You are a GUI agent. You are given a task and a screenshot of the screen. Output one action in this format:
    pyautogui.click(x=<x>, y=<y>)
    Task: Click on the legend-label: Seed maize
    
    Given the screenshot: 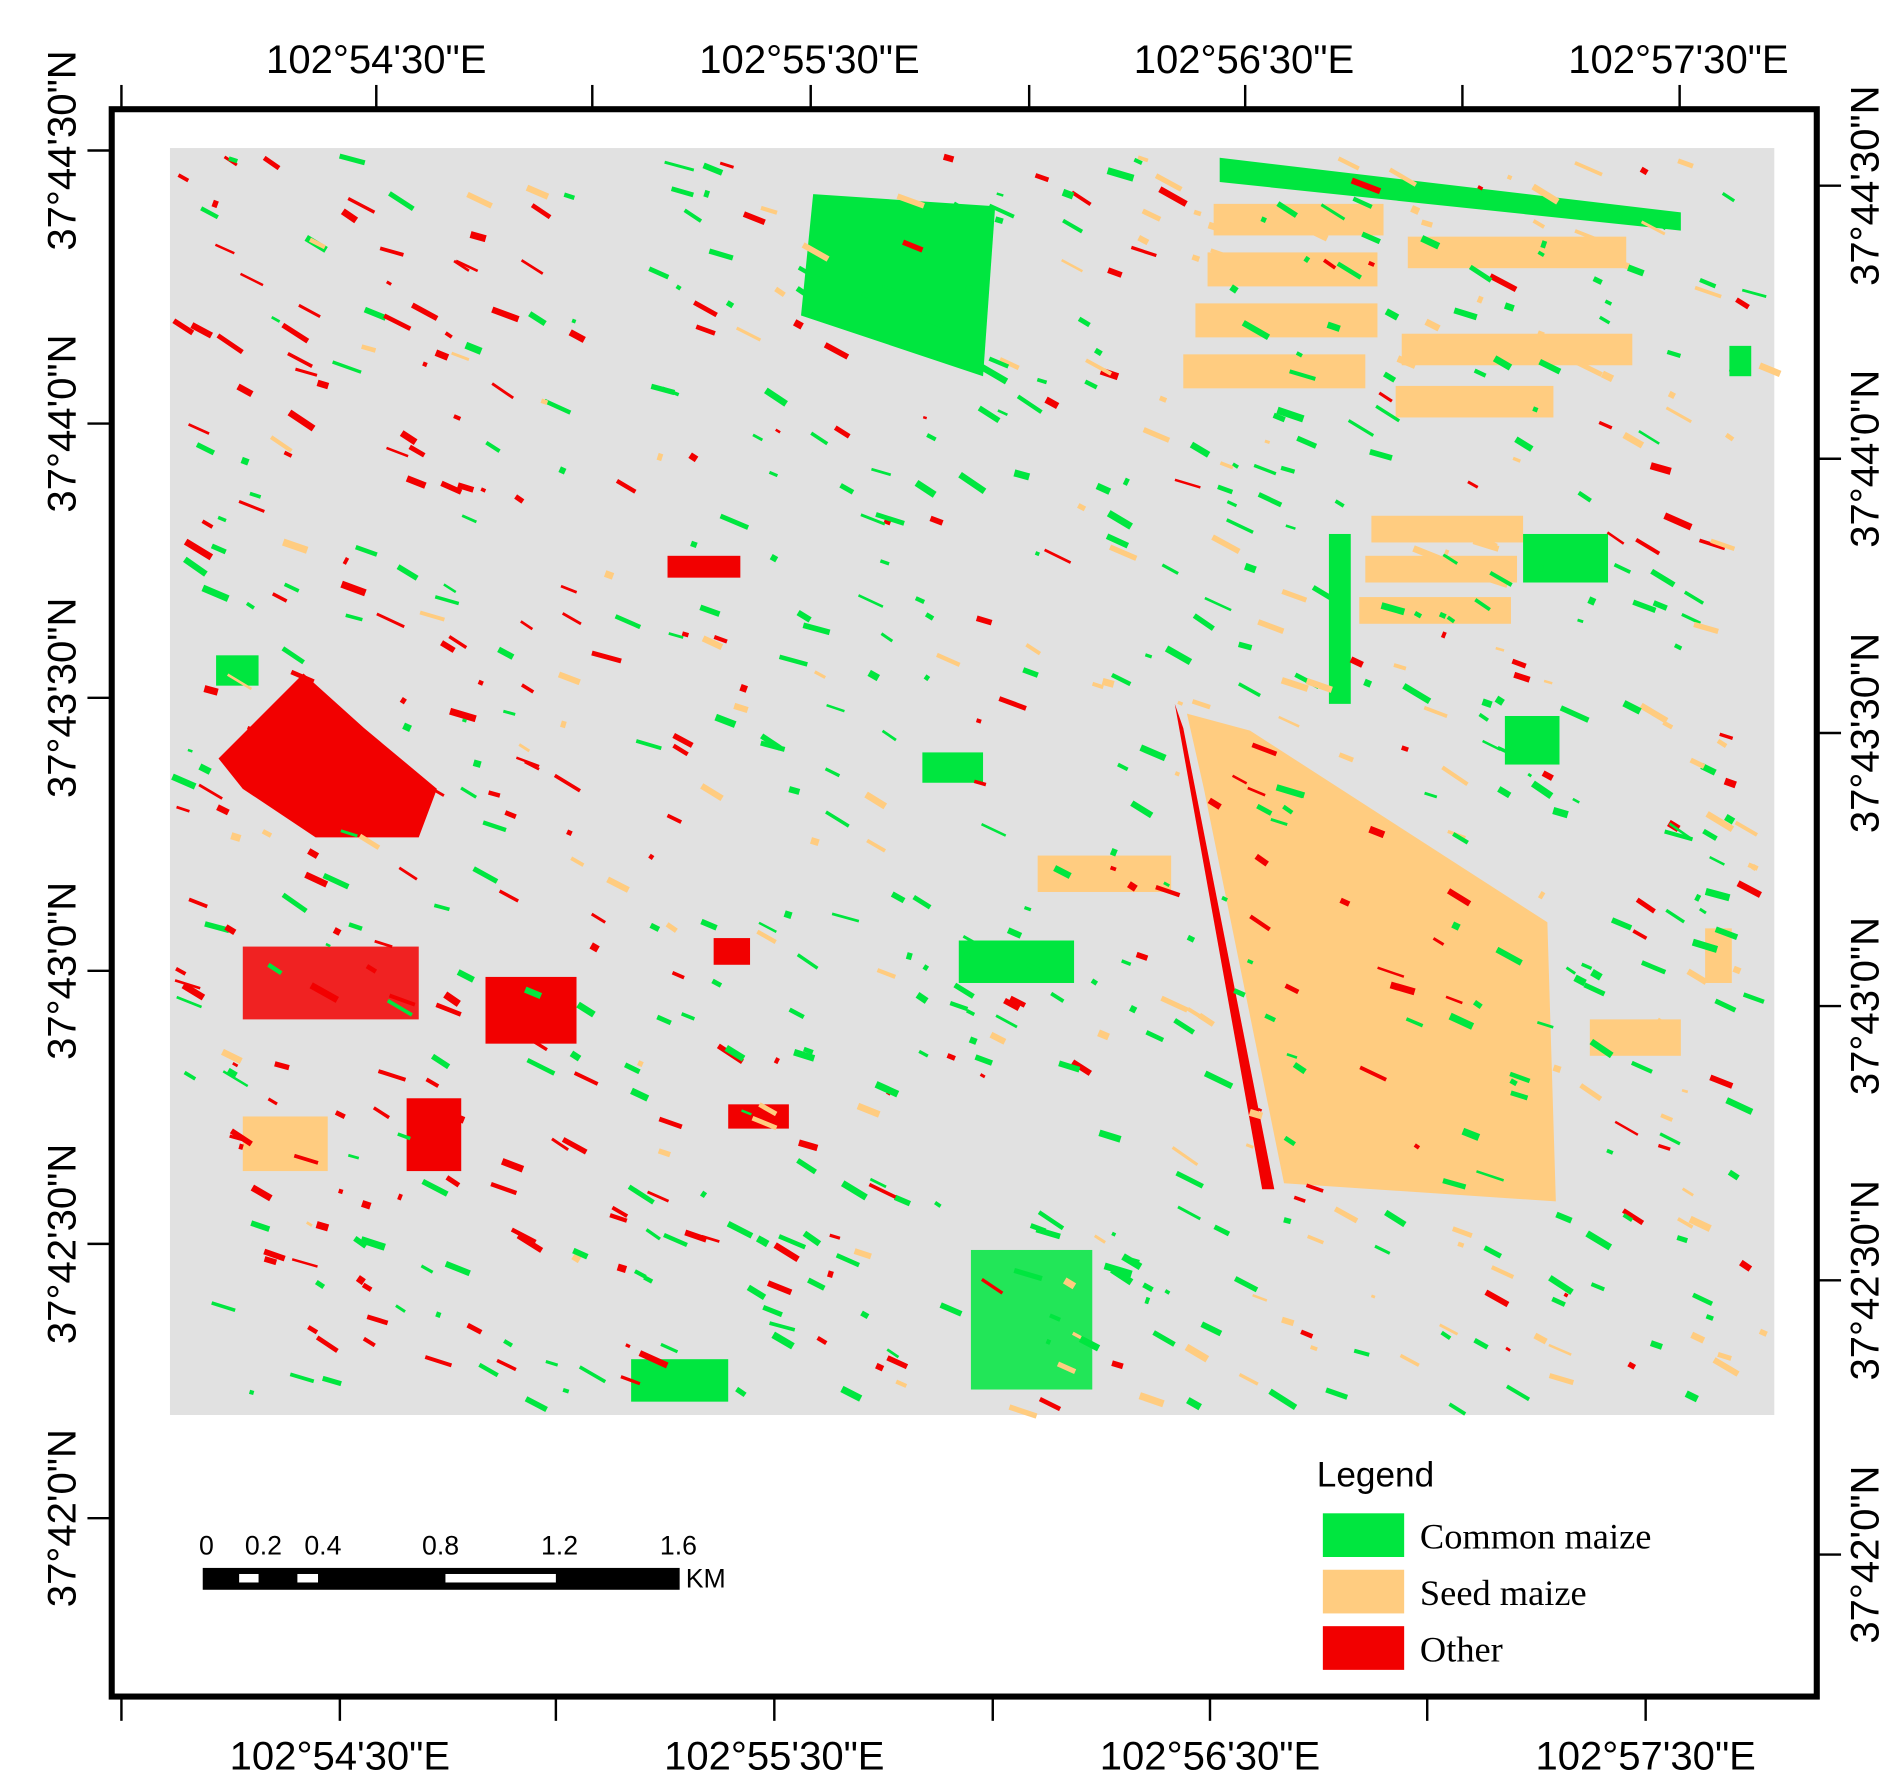 What is the action you would take?
    pyautogui.click(x=1503, y=1593)
    